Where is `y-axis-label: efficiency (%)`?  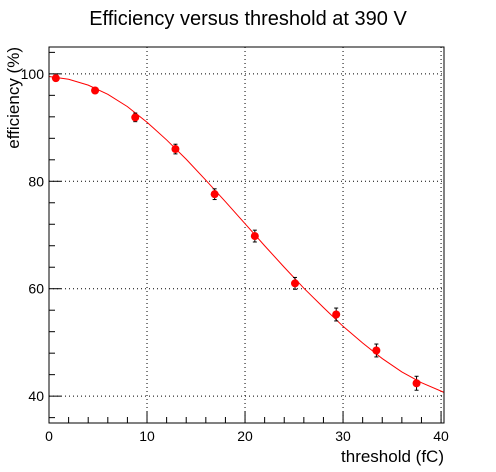
y-axis-label: efficiency (%) is located at coordinates (13, 98).